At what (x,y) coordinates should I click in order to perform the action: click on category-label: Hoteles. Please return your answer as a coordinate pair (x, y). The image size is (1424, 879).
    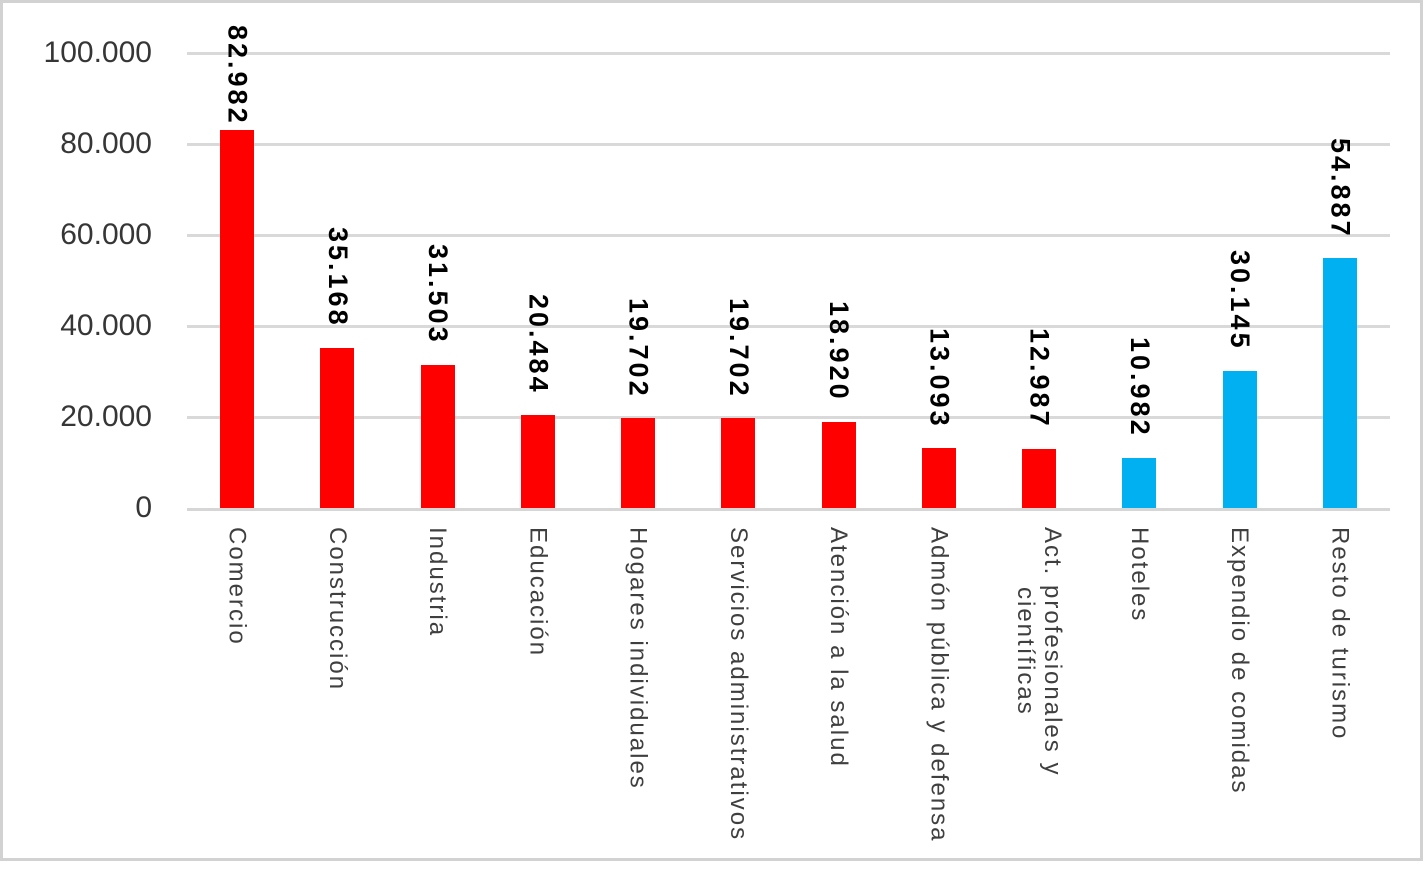
    Looking at the image, I should click on (1139, 575).